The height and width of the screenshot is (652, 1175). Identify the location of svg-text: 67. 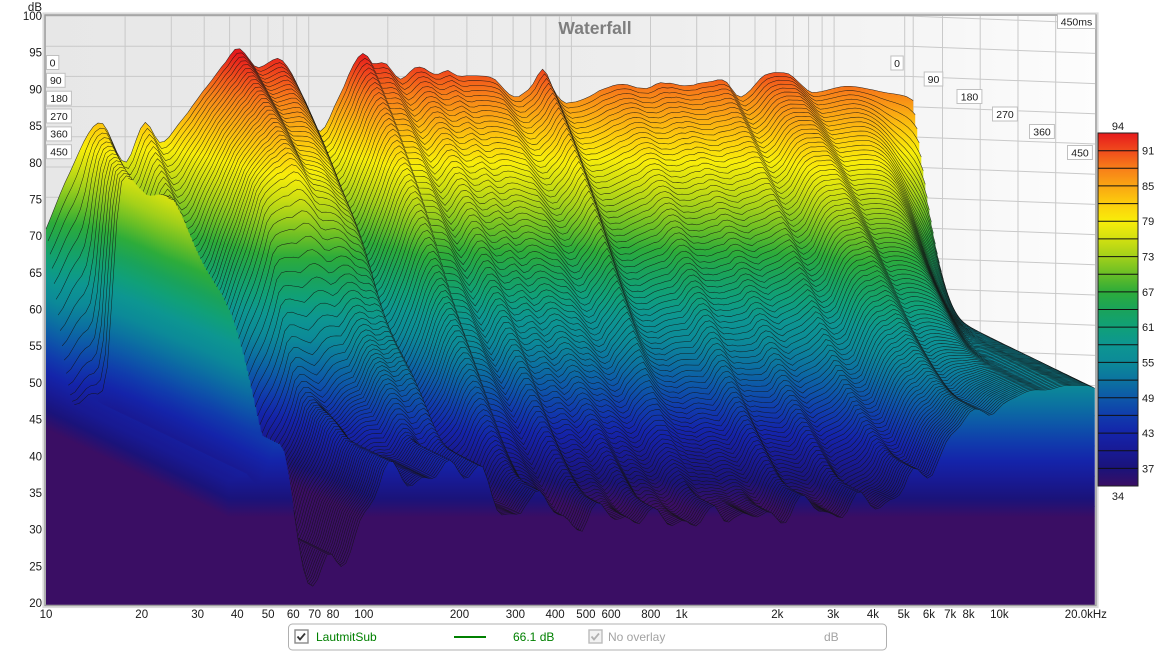
(1148, 293).